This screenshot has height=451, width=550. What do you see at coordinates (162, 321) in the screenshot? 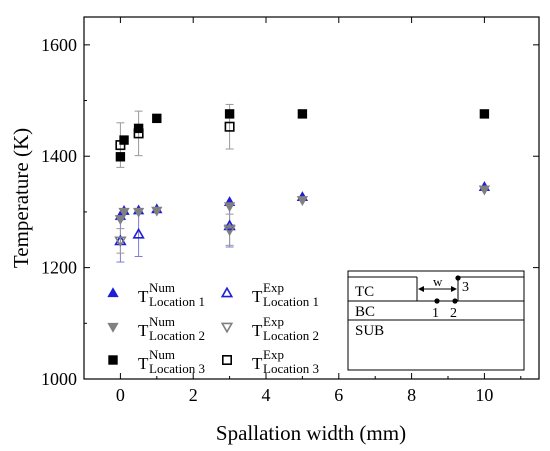
I see `legend-label-num2-sup: Num` at bounding box center [162, 321].